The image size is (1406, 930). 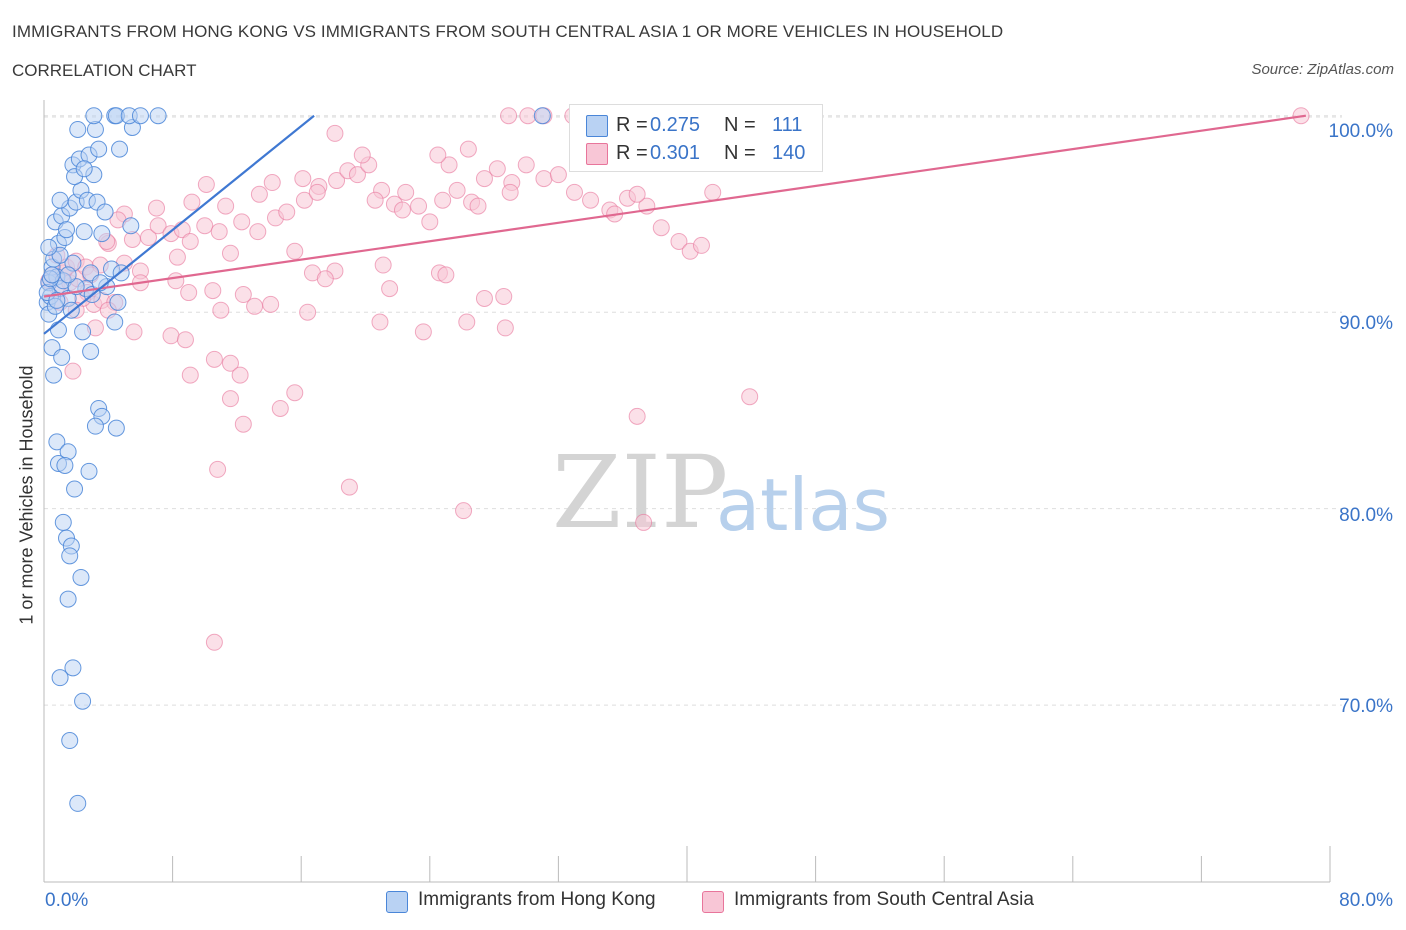 What do you see at coordinates (1360, 131) in the screenshot?
I see `y-tick-label-100: 100.0%` at bounding box center [1360, 131].